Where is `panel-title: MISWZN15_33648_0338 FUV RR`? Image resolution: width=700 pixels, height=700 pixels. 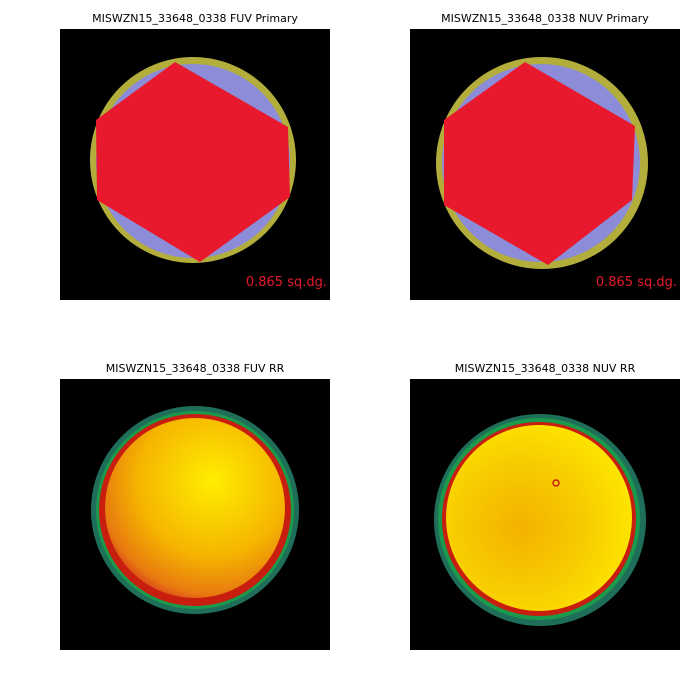
panel-title: MISWZN15_33648_0338 FUV RR is located at coordinates (195, 368).